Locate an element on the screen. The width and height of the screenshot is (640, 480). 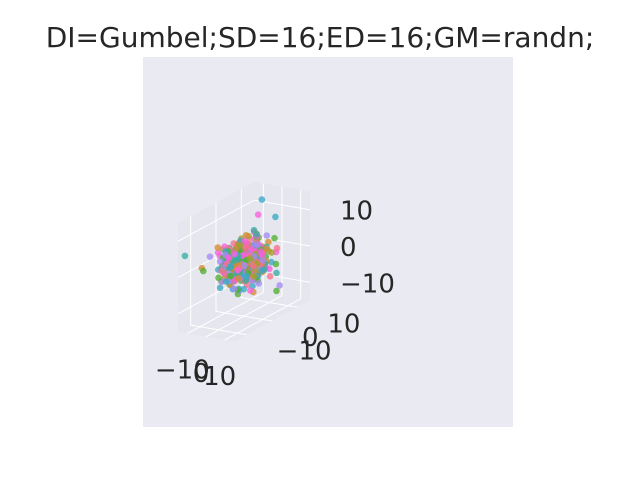
z-tick-label: −10 is located at coordinates (367, 284).